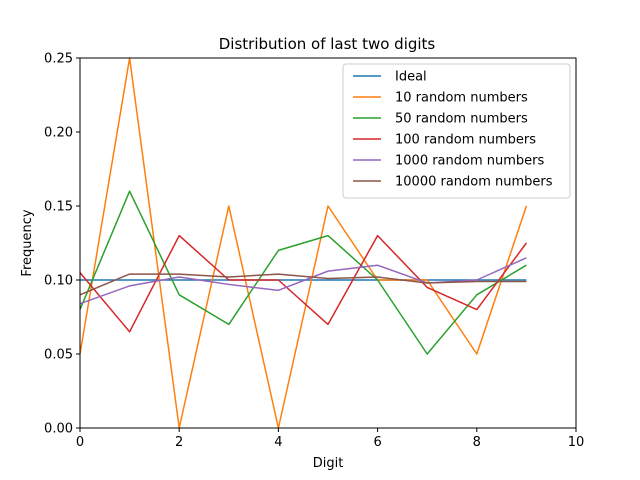 The width and height of the screenshot is (640, 480). I want to click on y-tick-label: 0.10, so click(58, 281).